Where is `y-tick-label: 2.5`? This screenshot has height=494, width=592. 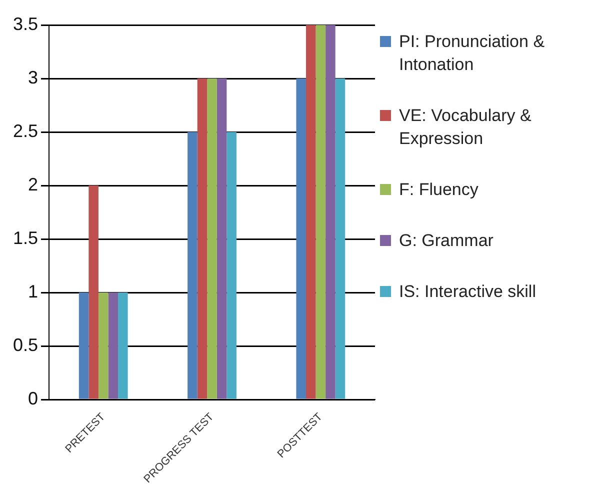
y-tick-label: 2.5 is located at coordinates (25, 130).